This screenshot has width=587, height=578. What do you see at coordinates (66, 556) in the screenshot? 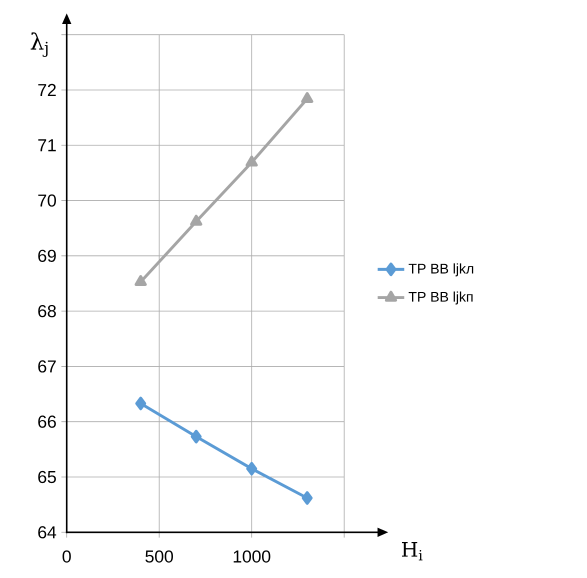
I see `x-tick-label: 0` at bounding box center [66, 556].